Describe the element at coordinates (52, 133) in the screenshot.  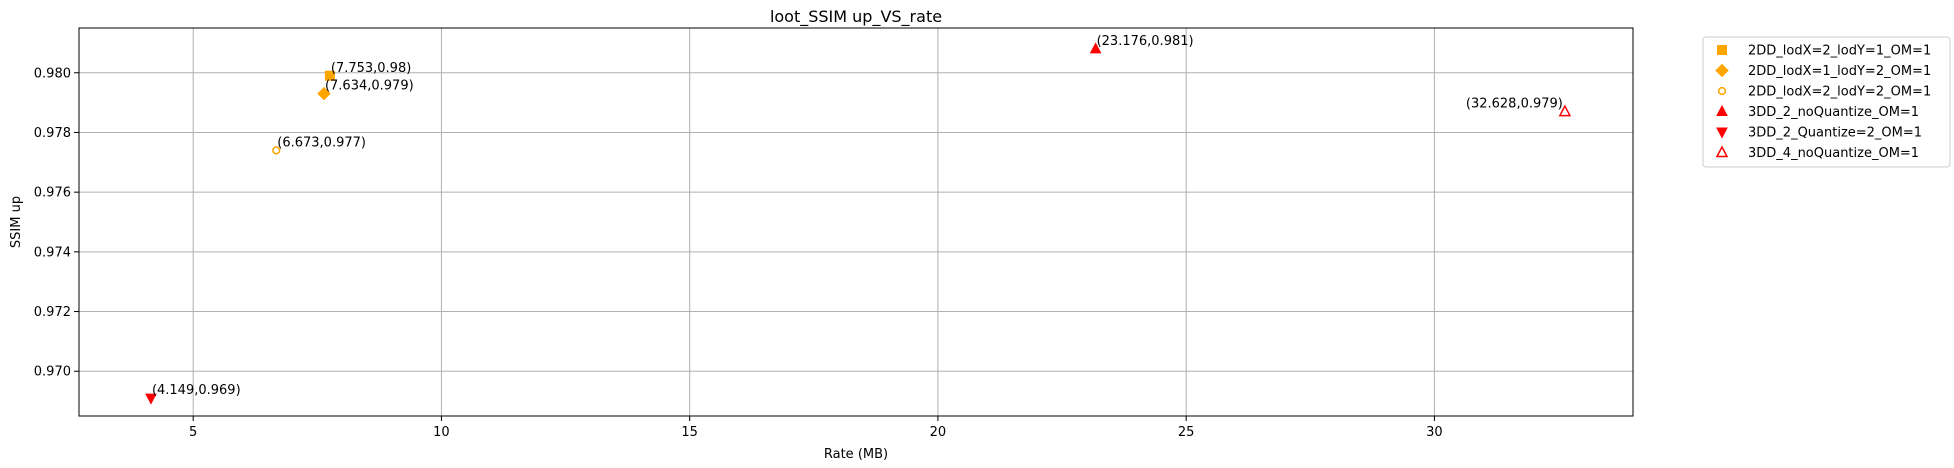
I see `y-tick-label: 0.978` at that location.